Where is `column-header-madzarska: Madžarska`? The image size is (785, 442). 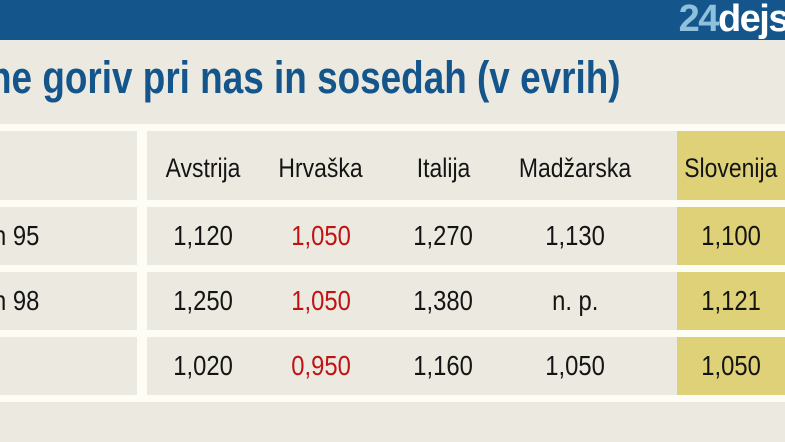
column-header-madzarska: Madžarska is located at coordinates (575, 167).